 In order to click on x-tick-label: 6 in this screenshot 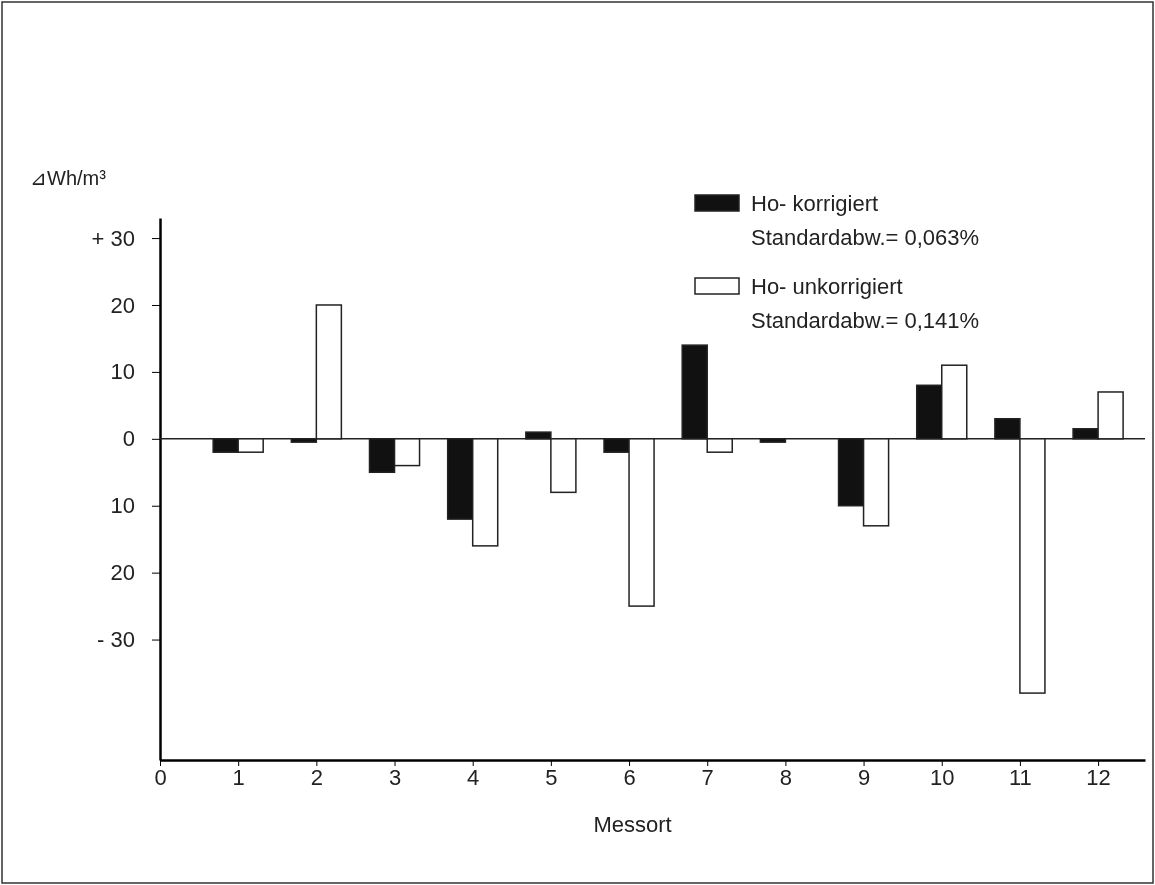, I will do `click(629, 777)`.